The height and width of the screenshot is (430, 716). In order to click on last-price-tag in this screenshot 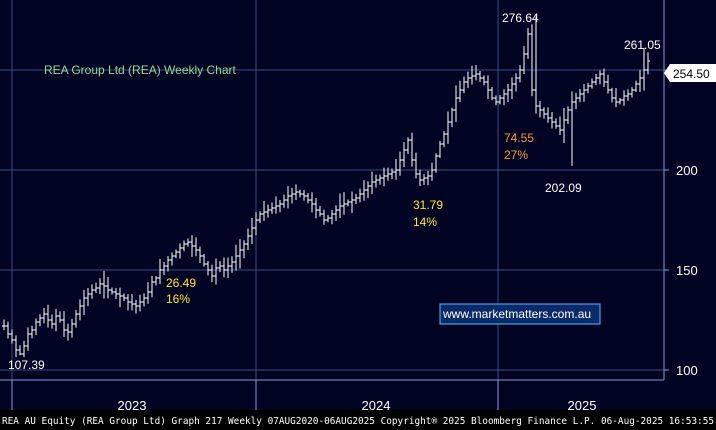, I will do `click(690, 73)`.